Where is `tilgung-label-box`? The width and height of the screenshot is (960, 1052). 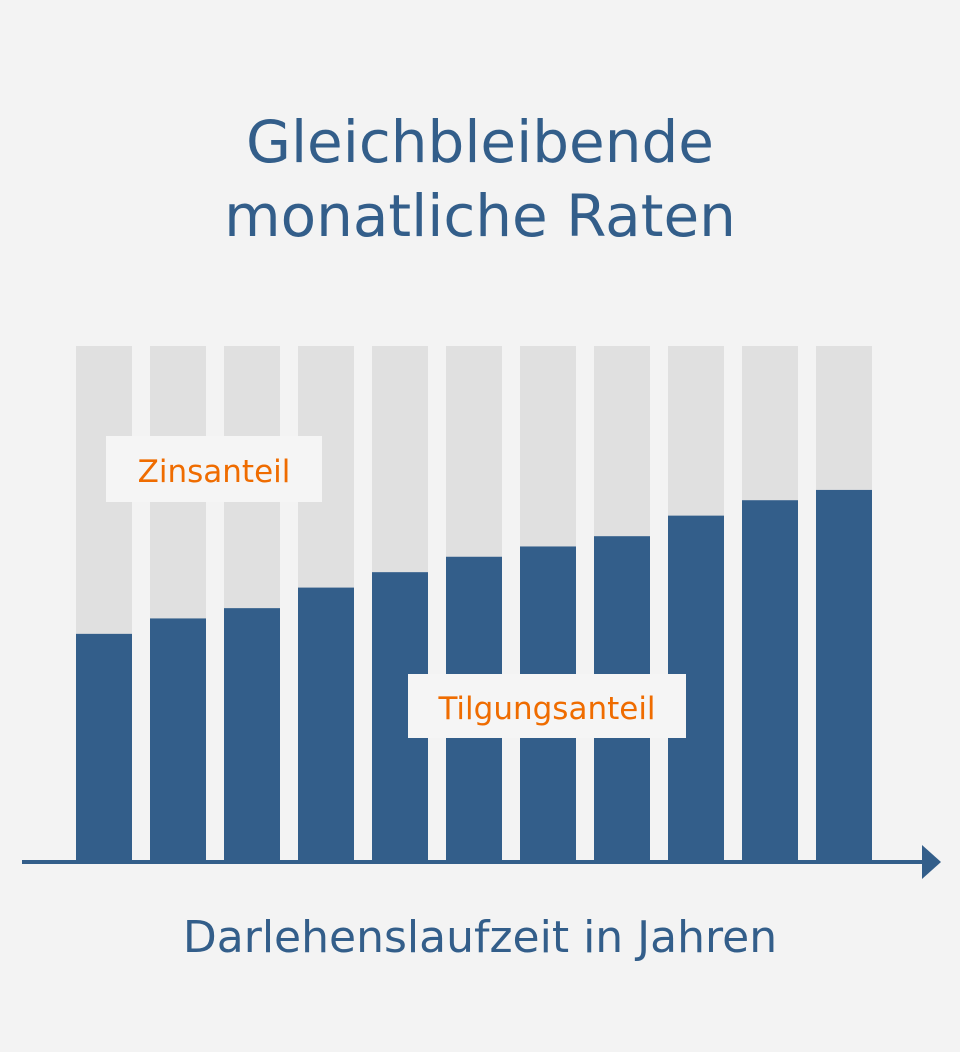 tilgung-label-box is located at coordinates (547, 706).